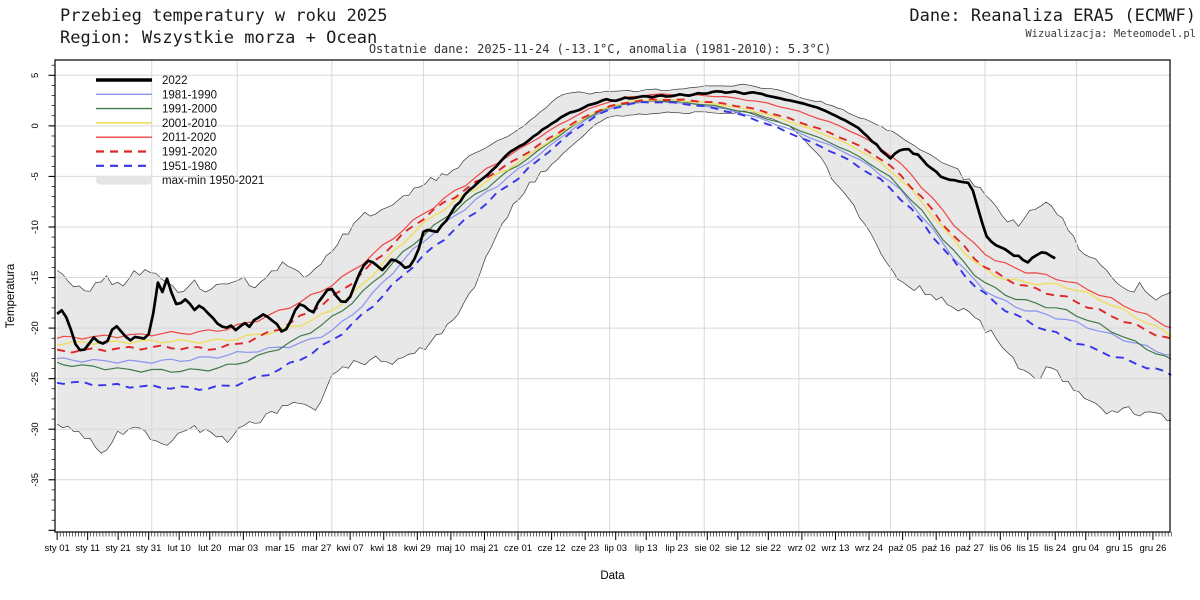 The image size is (1200, 600). Describe the element at coordinates (87, 548) in the screenshot. I see `x-tick-label: sty 11` at that location.